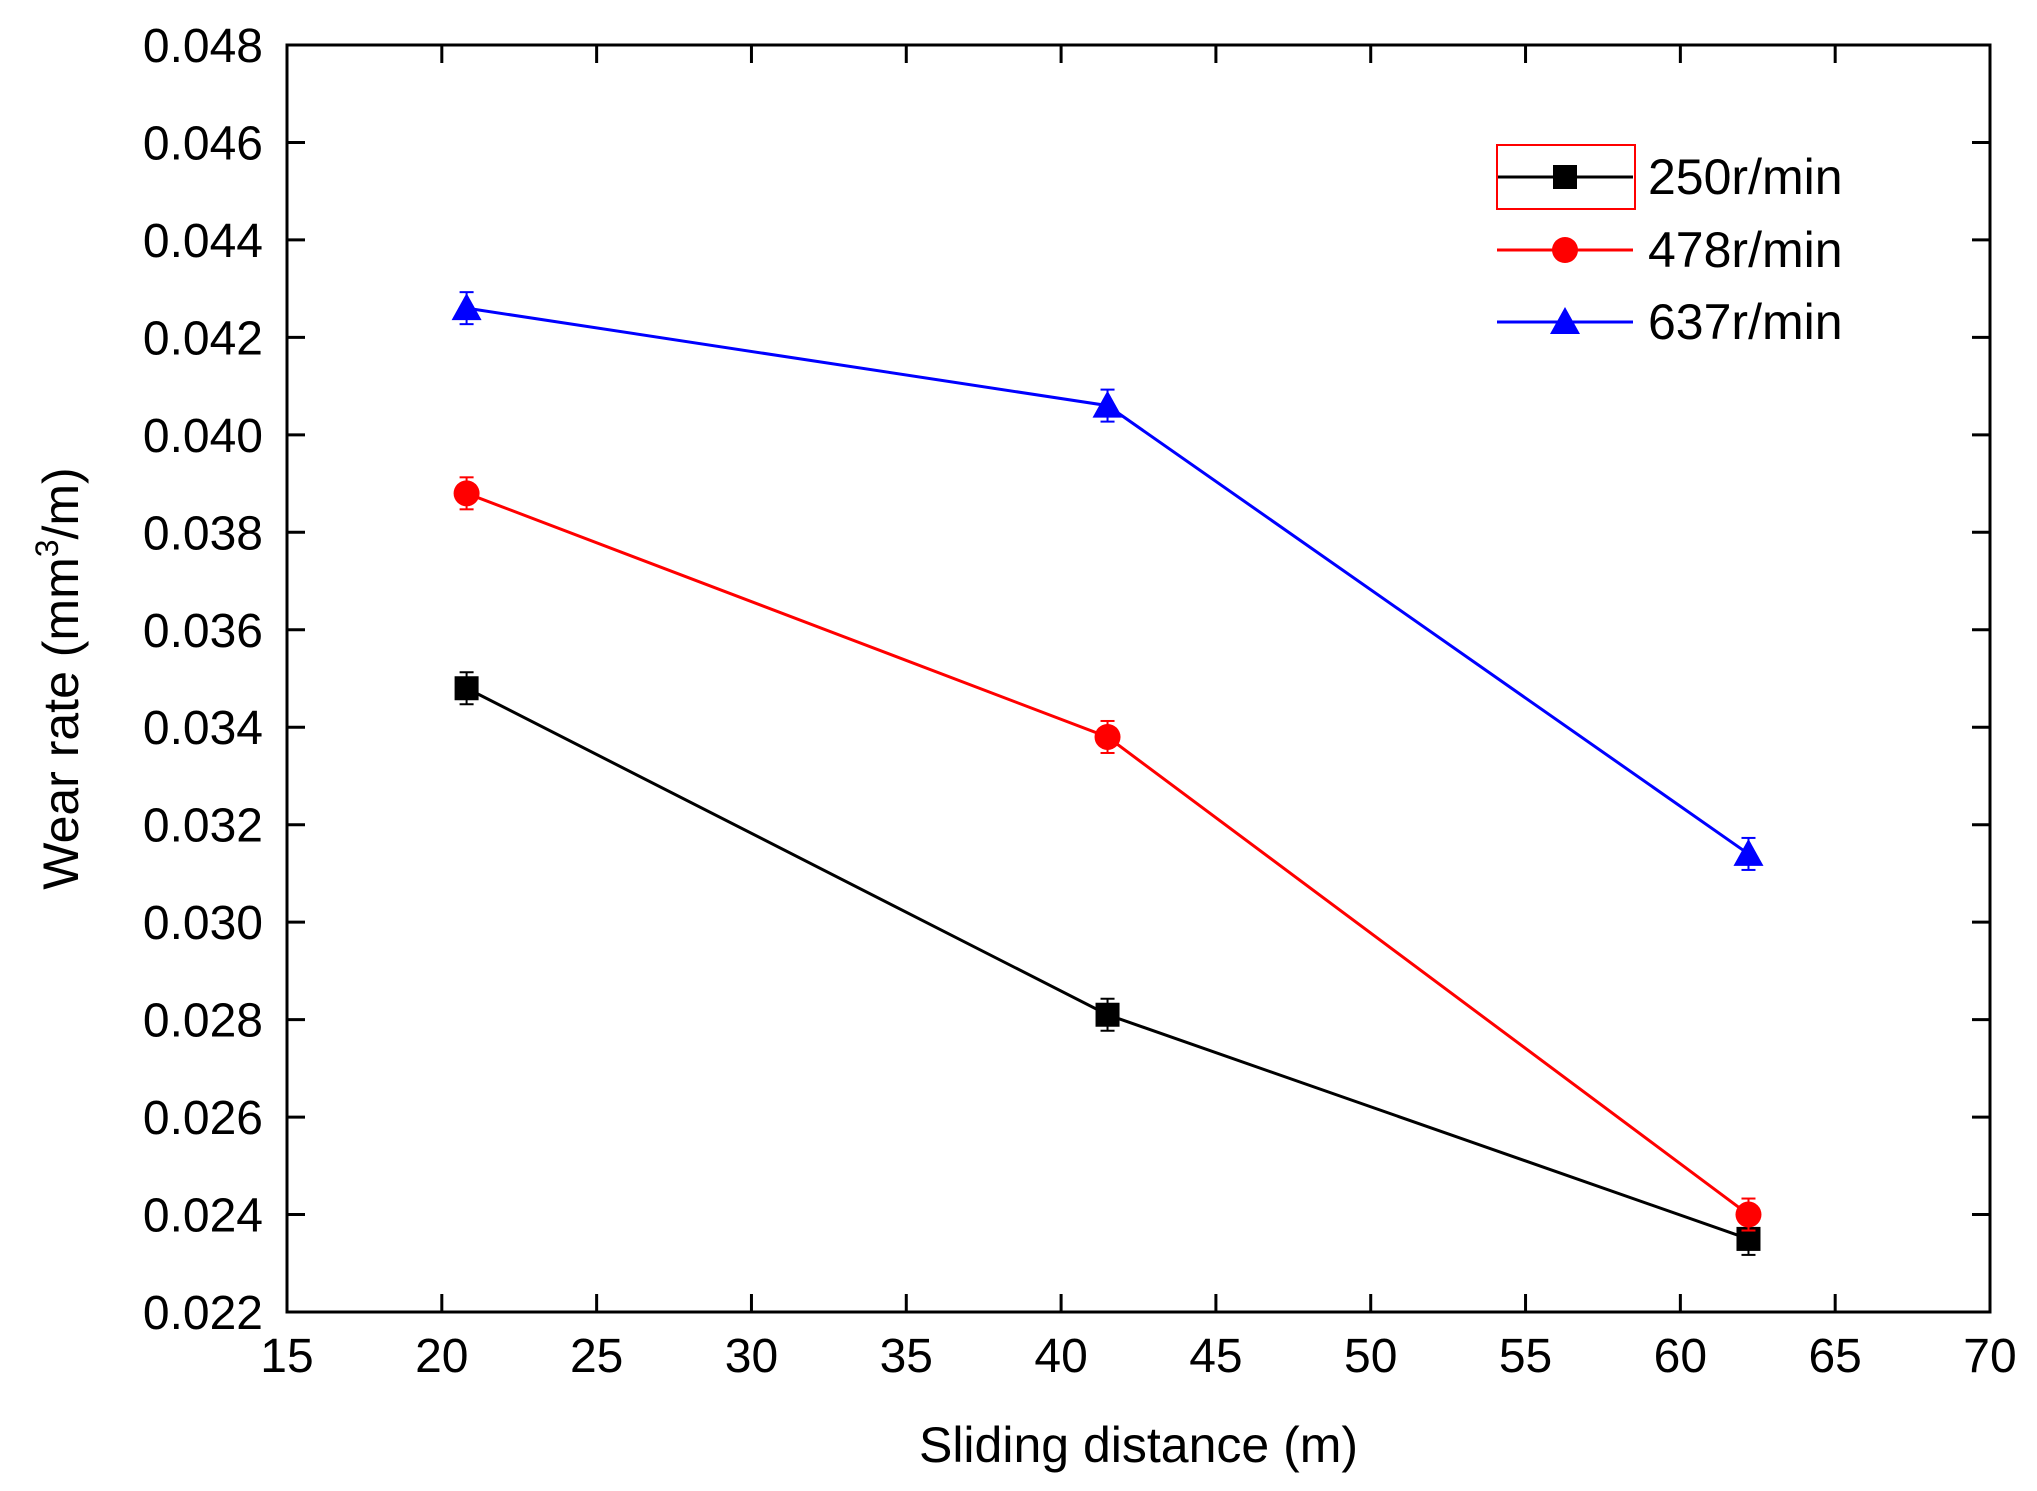 The height and width of the screenshot is (1491, 2037). What do you see at coordinates (1680, 1356) in the screenshot?
I see `x-tick-label: 60` at bounding box center [1680, 1356].